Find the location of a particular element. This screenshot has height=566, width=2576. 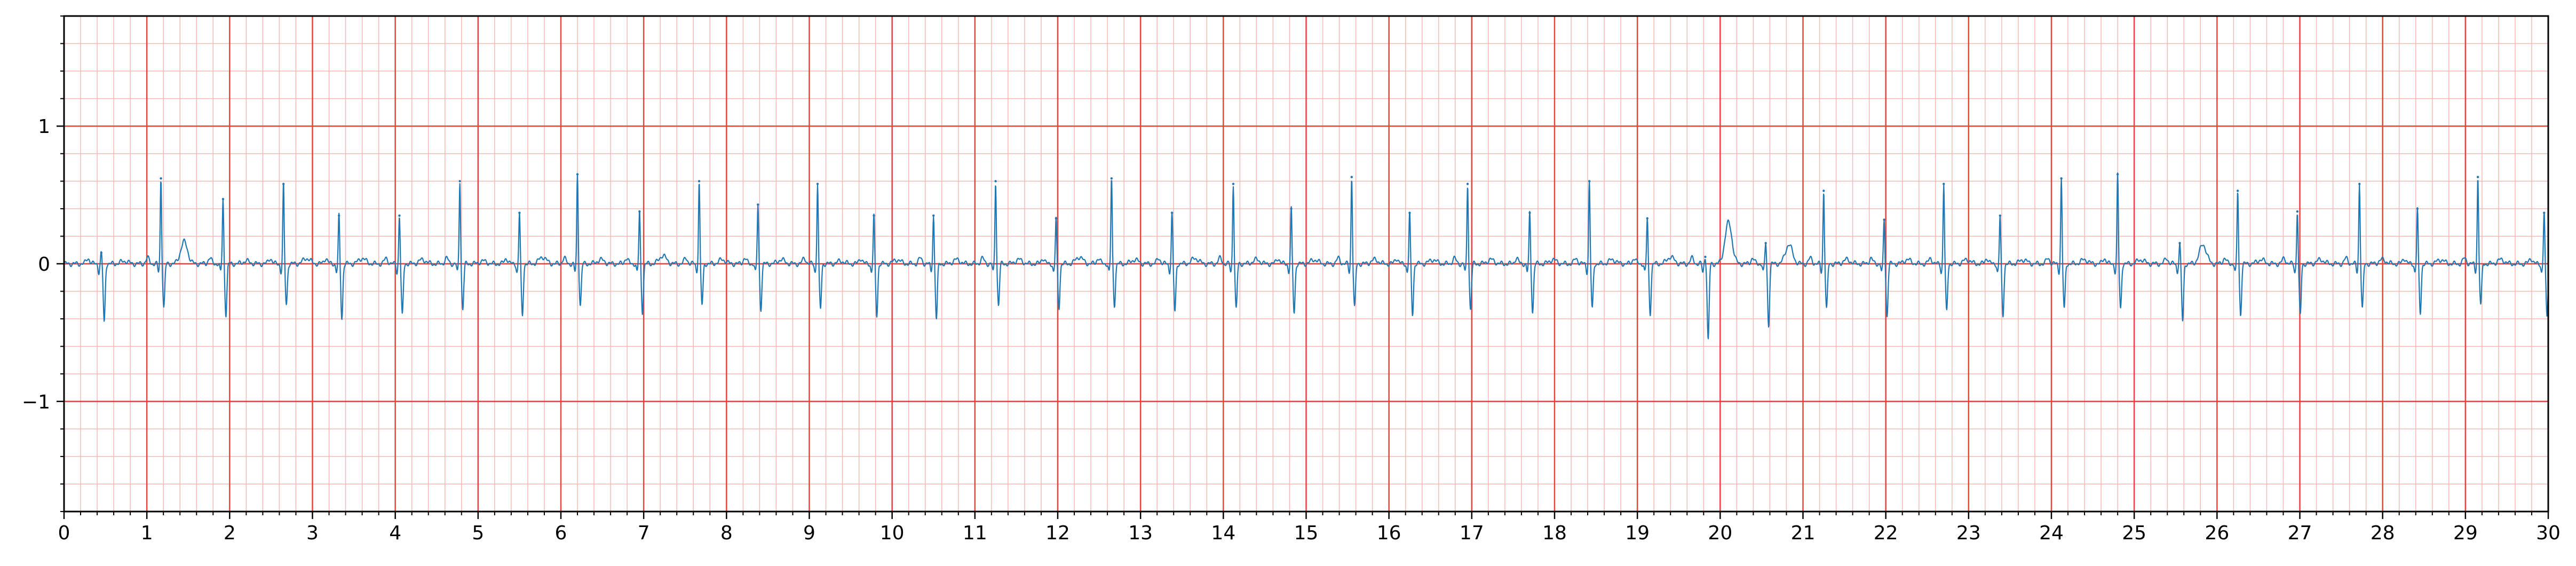

x-tick-label: 7 is located at coordinates (644, 533).